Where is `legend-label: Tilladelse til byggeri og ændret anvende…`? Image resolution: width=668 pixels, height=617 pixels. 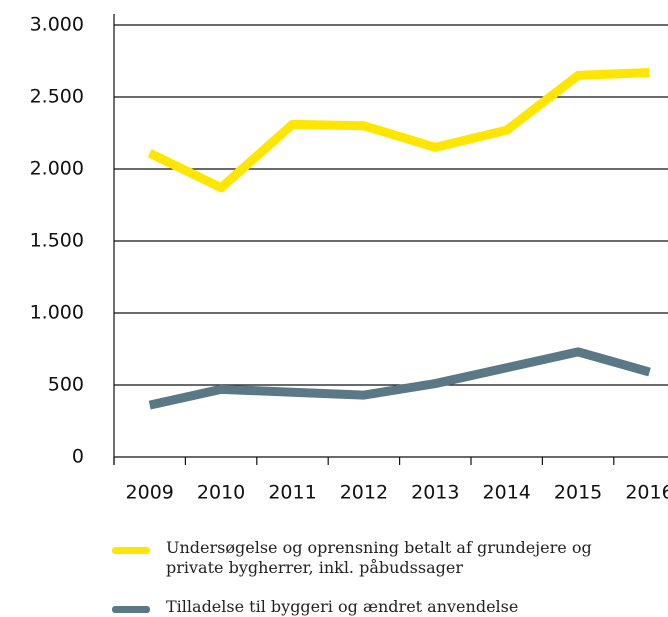 legend-label: Tilladelse til byggeri og ændret anvende… is located at coordinates (342, 606).